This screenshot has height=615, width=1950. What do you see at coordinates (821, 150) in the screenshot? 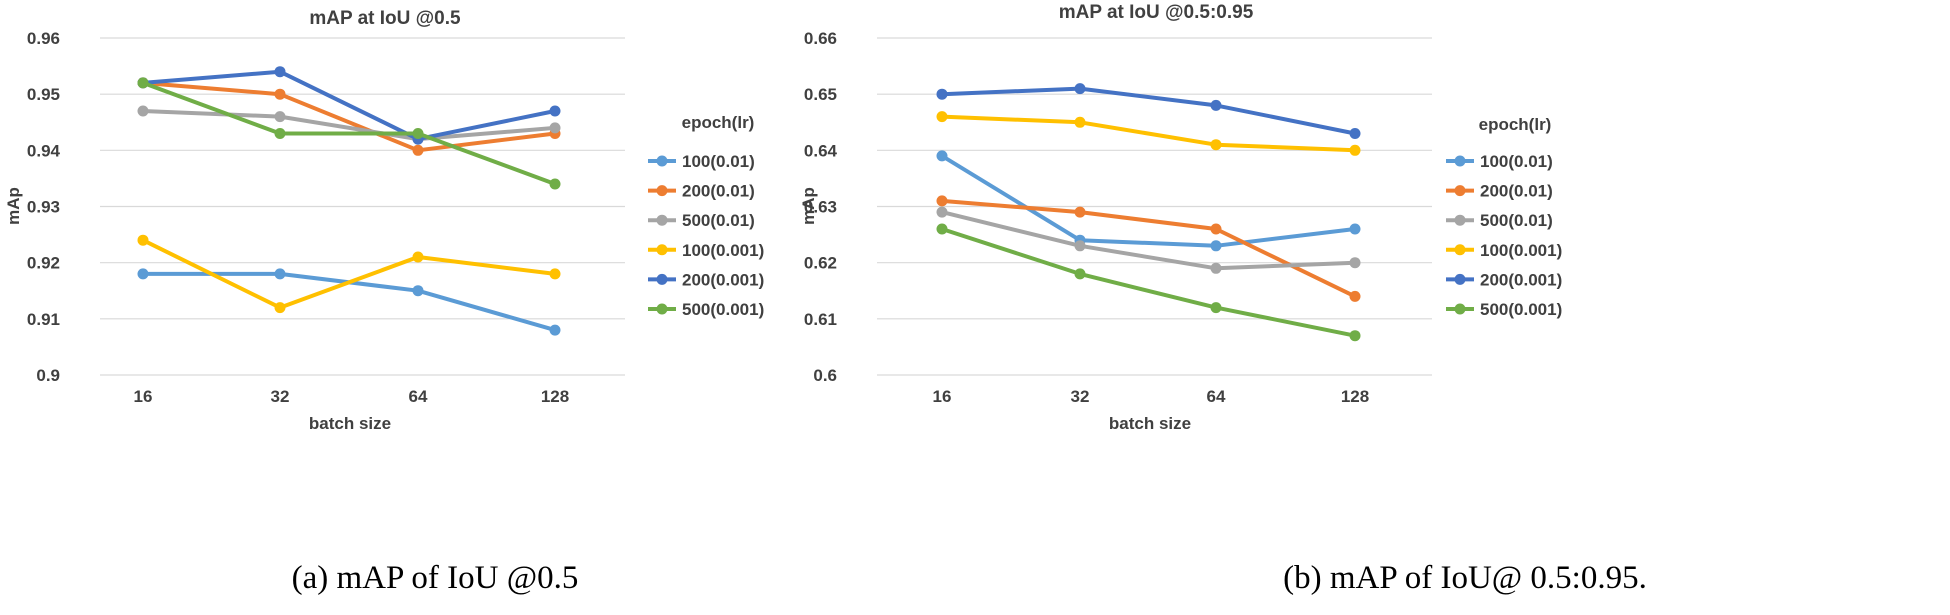
I see `y-tick-label: 0.64` at bounding box center [821, 150].